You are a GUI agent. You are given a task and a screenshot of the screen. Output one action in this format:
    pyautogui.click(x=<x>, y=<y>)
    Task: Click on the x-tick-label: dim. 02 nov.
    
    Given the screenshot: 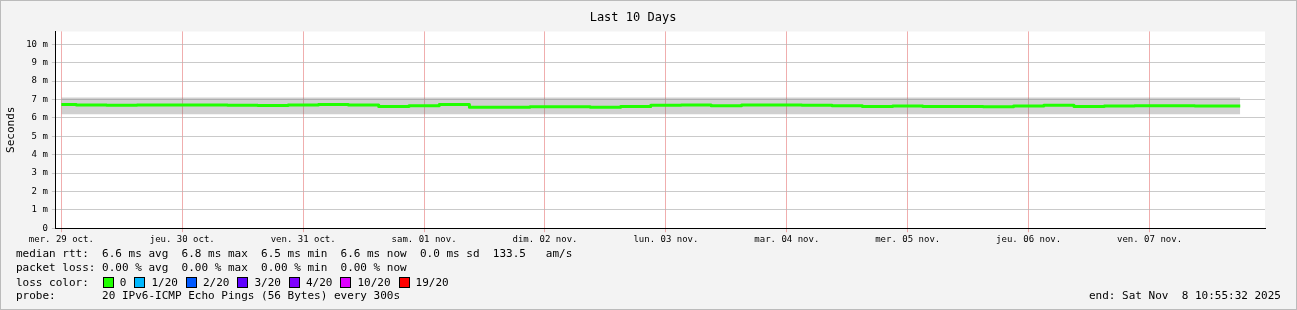 What is the action you would take?
    pyautogui.click(x=545, y=238)
    